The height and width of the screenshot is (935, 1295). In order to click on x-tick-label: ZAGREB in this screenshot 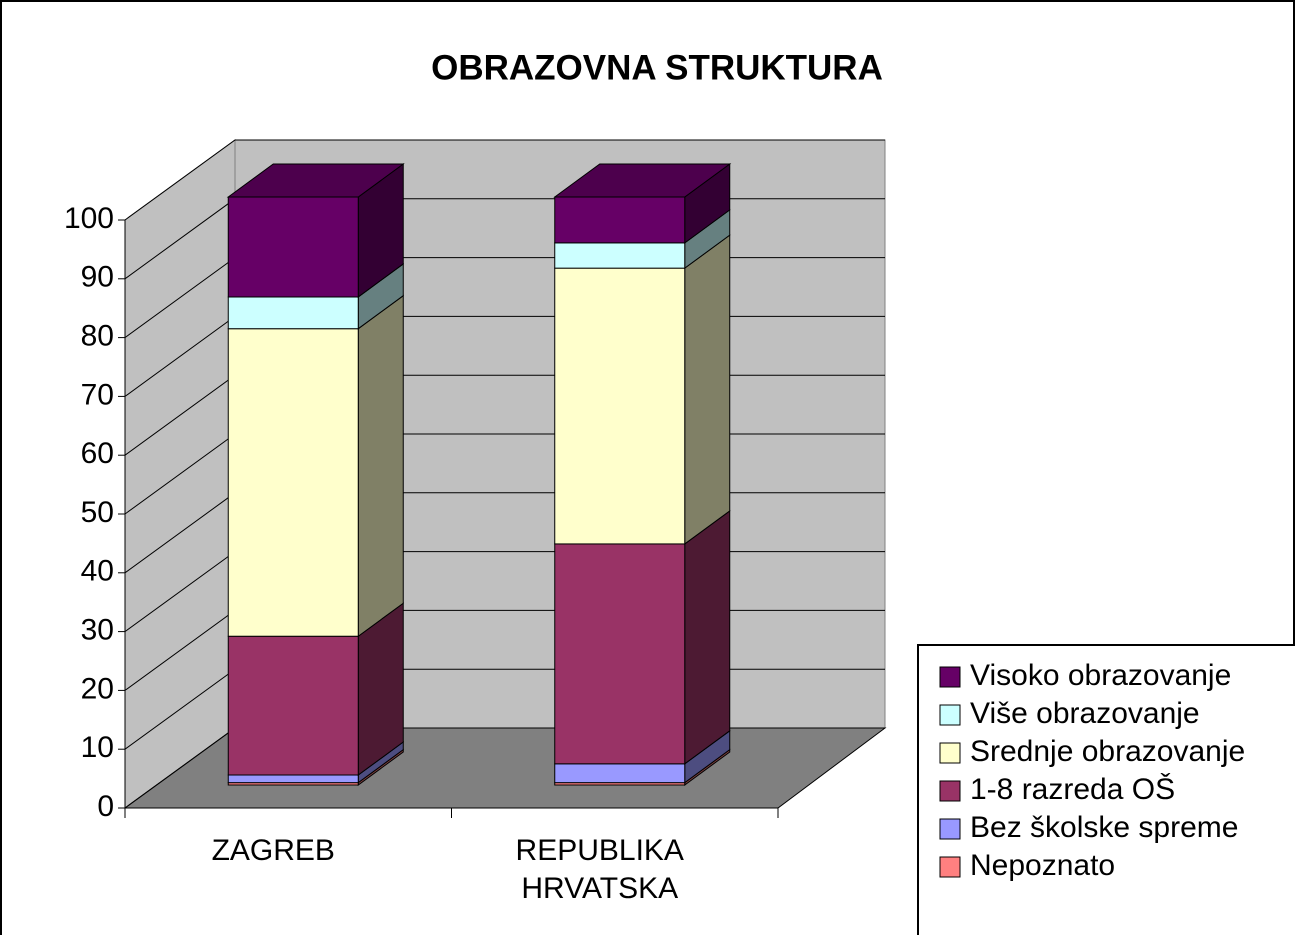, I will do `click(273, 850)`.